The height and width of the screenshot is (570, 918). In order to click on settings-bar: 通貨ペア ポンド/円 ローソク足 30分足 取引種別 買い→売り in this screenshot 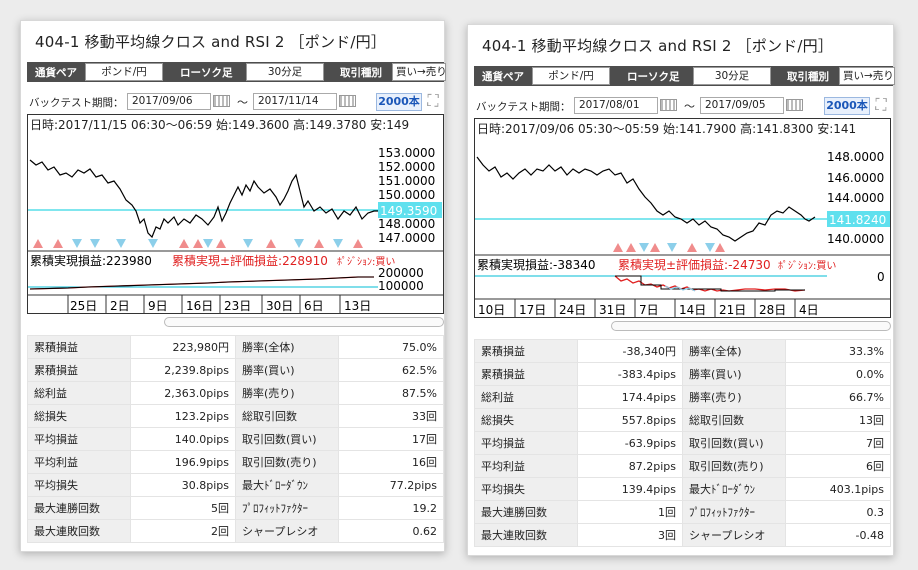, I will do `click(236, 72)`.